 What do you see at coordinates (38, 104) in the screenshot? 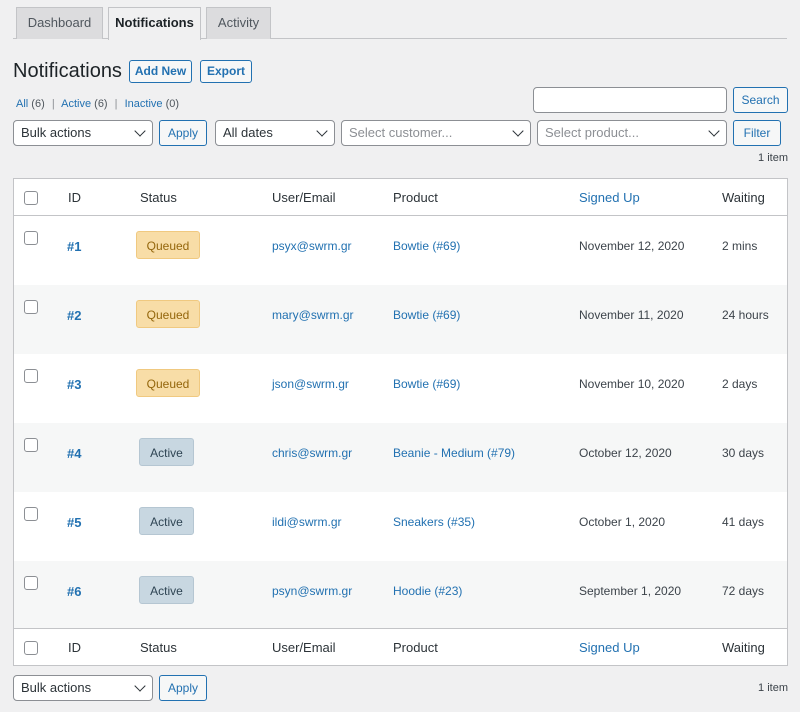
I see `view-all-count: (6)` at bounding box center [38, 104].